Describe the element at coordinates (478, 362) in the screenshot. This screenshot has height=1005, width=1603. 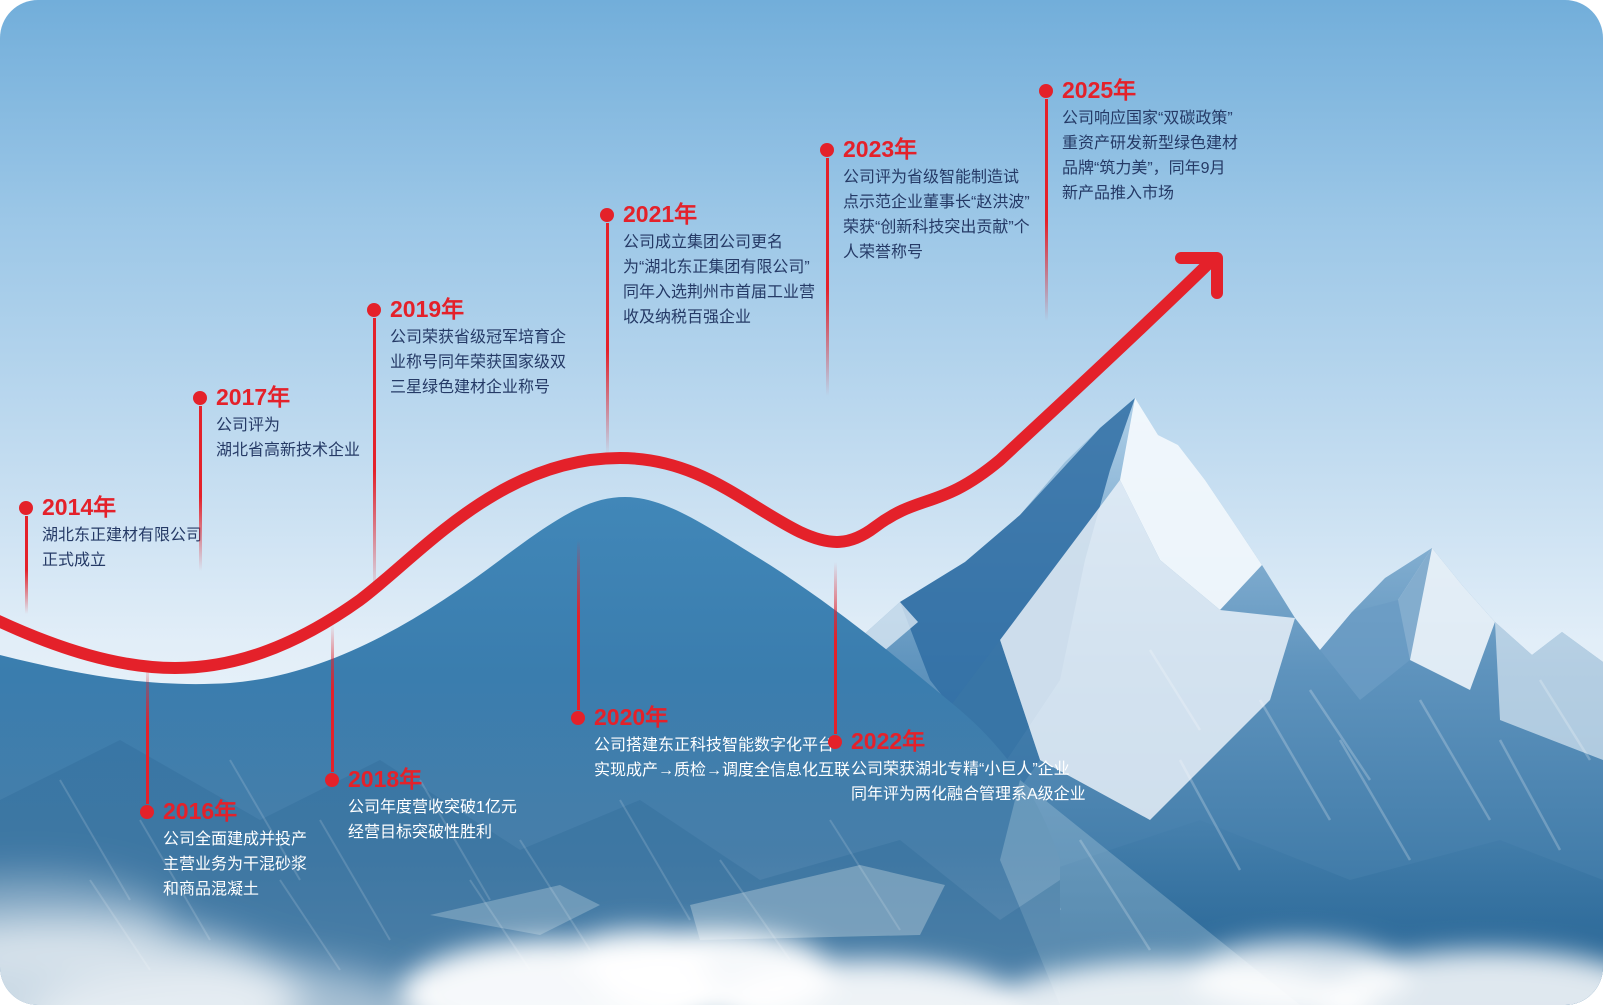
I see `milestone-text: 公司荣获省级冠军培育企 业称号同年荣获国家级双 三星绿色建材企业称号` at that location.